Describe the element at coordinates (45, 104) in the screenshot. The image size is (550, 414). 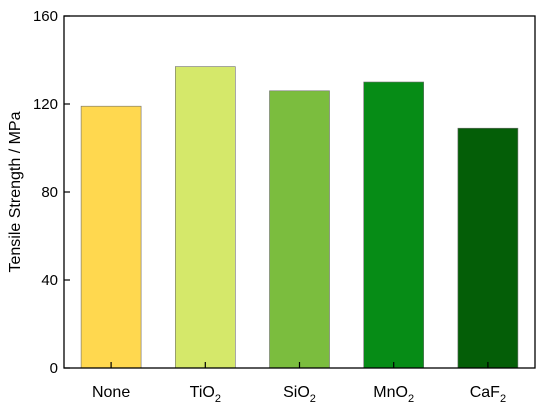
I see `y-tick-label: 120` at that location.